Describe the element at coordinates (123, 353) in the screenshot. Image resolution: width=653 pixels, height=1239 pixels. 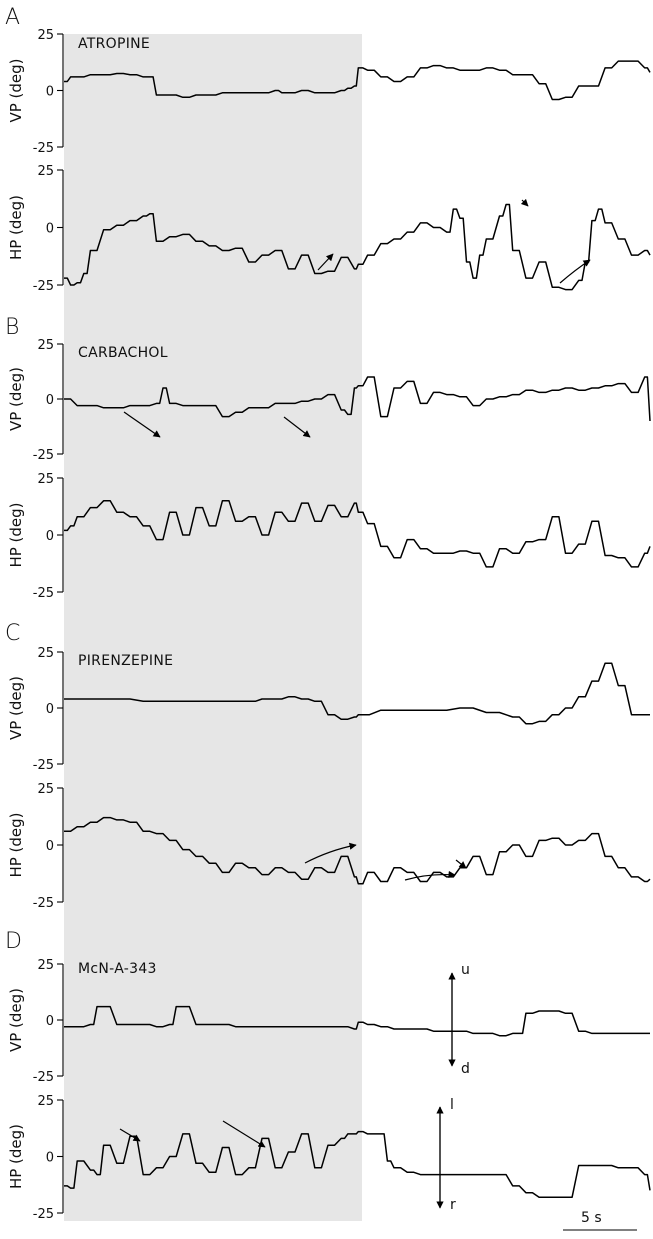
I see `drug-name: CARBACHOL` at that location.